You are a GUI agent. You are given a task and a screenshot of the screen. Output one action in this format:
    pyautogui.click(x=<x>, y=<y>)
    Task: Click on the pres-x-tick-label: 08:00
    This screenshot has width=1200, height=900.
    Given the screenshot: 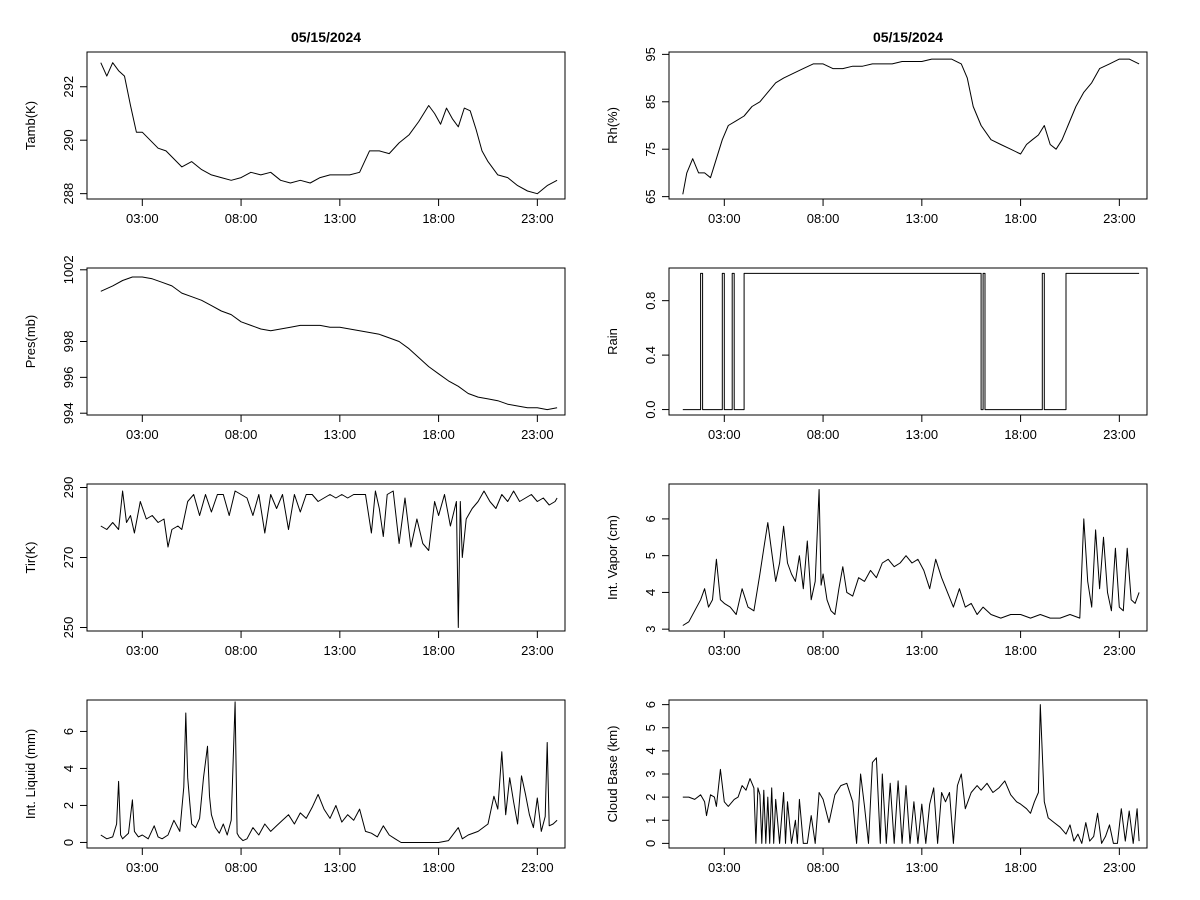 What is the action you would take?
    pyautogui.click(x=241, y=434)
    